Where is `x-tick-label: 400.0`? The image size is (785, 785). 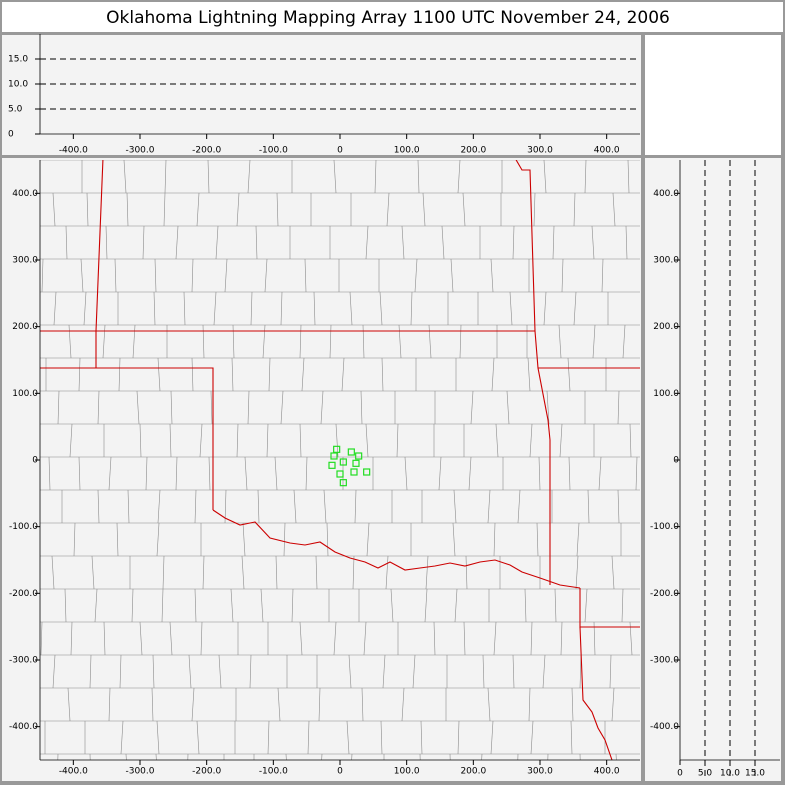 x-tick-label: 400.0 is located at coordinates (607, 772).